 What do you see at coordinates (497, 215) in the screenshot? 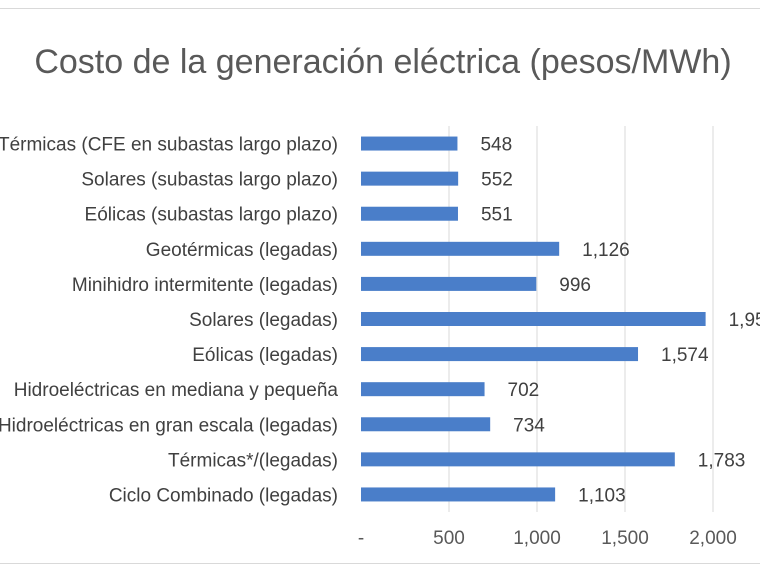
I see `data-label: 551` at bounding box center [497, 215].